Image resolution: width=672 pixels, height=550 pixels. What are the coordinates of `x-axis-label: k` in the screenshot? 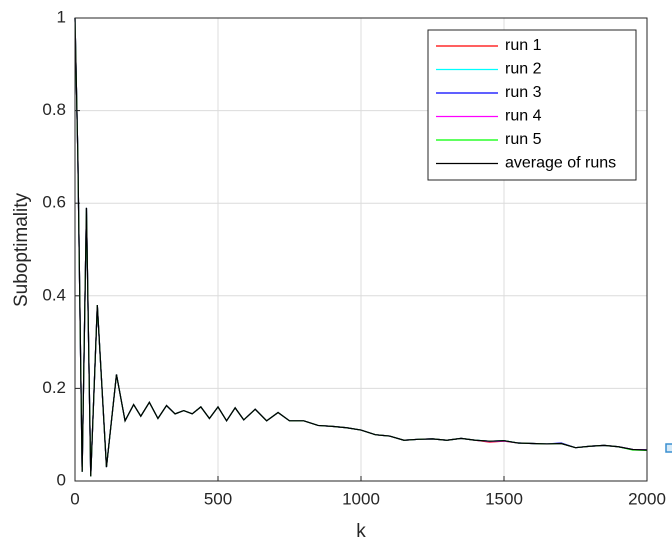 It's located at (361, 531).